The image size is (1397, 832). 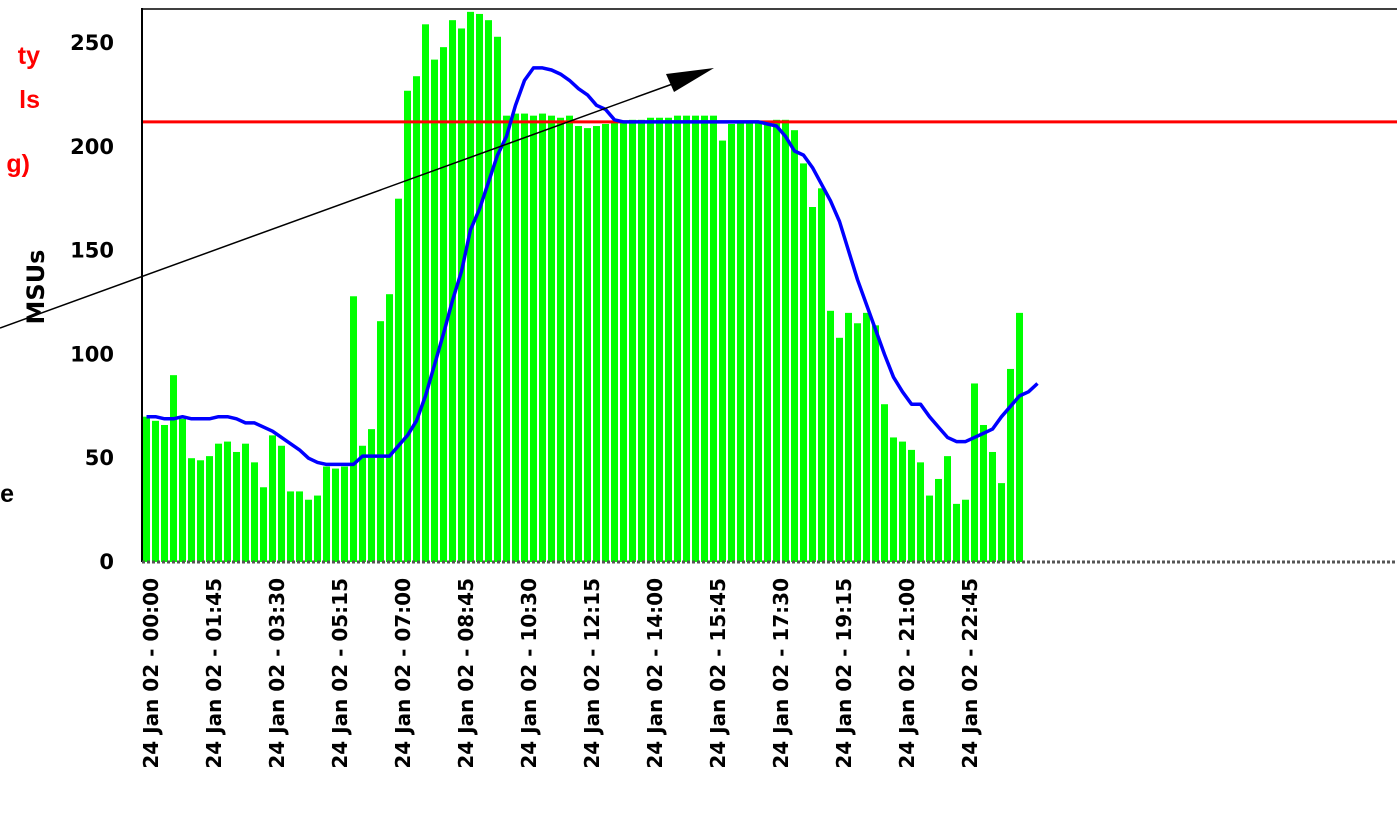 I want to click on x-tick-label: 24 Jan 02 - 01:45, so click(x=214, y=673).